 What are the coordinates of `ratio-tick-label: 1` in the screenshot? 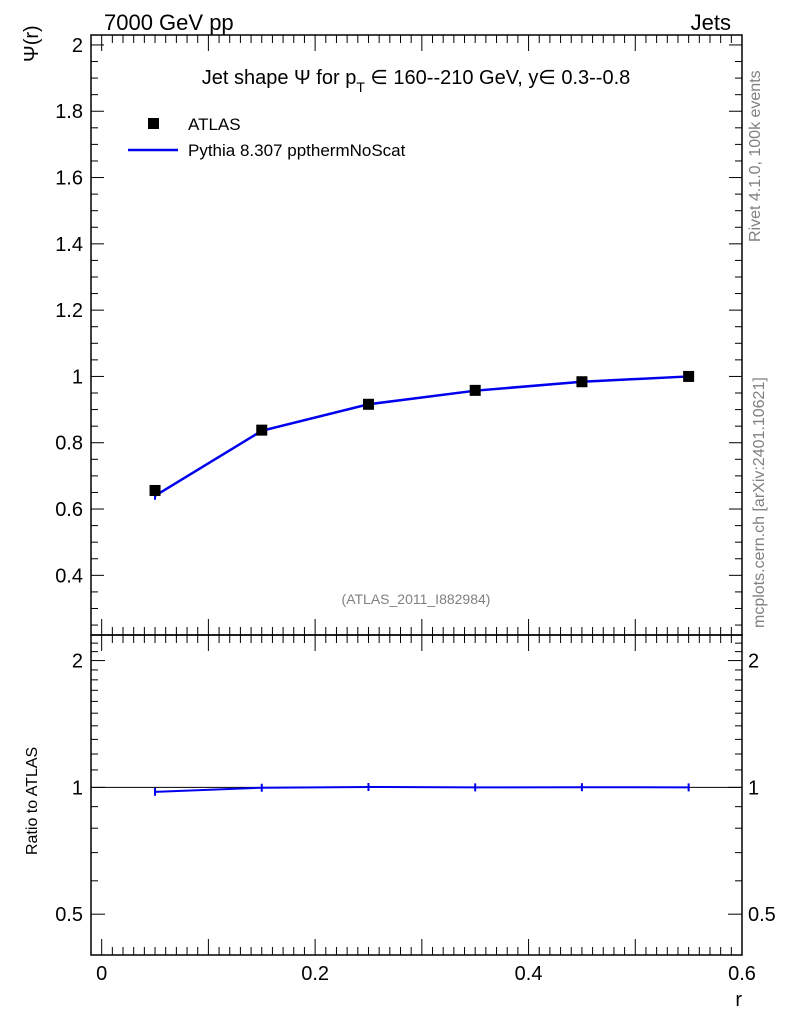 It's located at (77, 788).